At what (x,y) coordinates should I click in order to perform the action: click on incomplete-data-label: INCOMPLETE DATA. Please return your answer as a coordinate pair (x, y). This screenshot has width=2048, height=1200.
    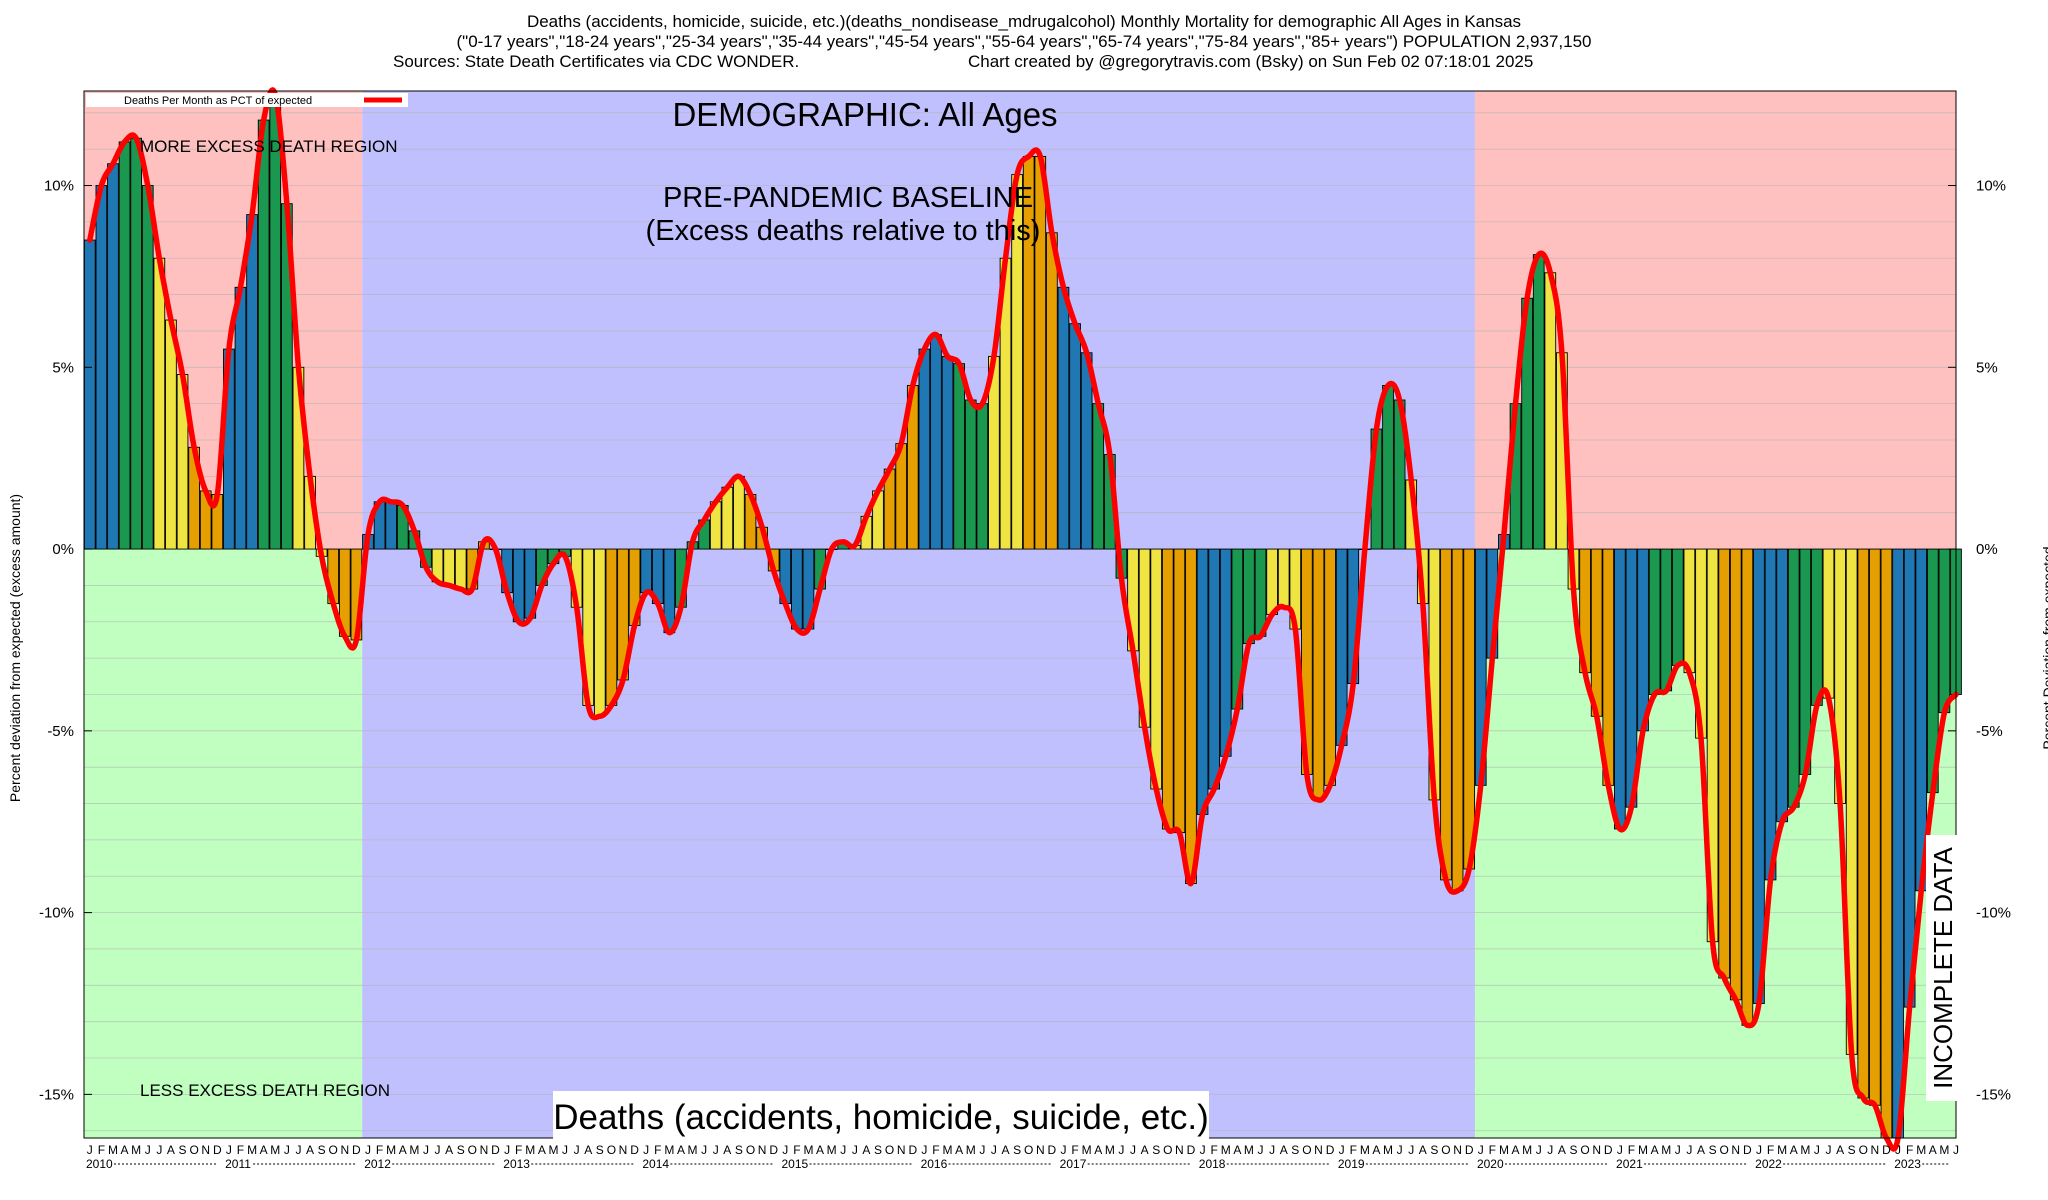
    Looking at the image, I should click on (1943, 967).